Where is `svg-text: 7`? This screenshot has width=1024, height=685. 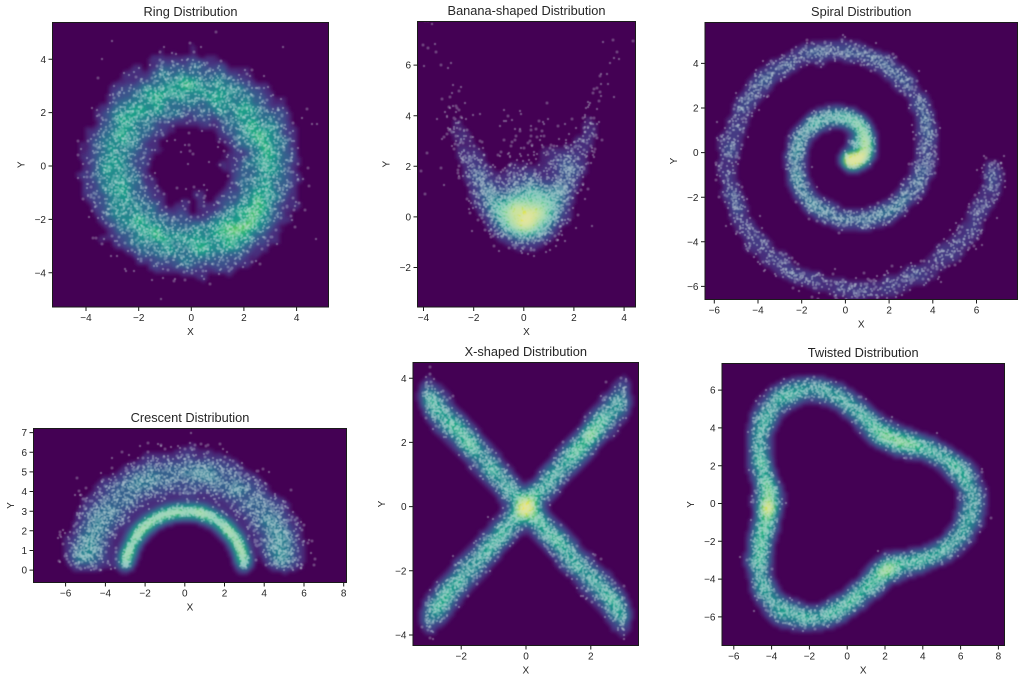 svg-text: 7 is located at coordinates (24, 433).